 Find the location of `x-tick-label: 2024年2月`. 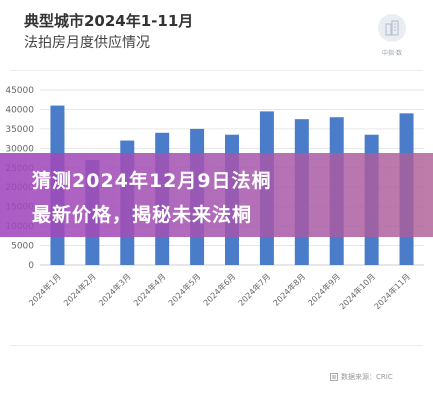

x-tick-label: 2024年2月 is located at coordinates (79, 289).